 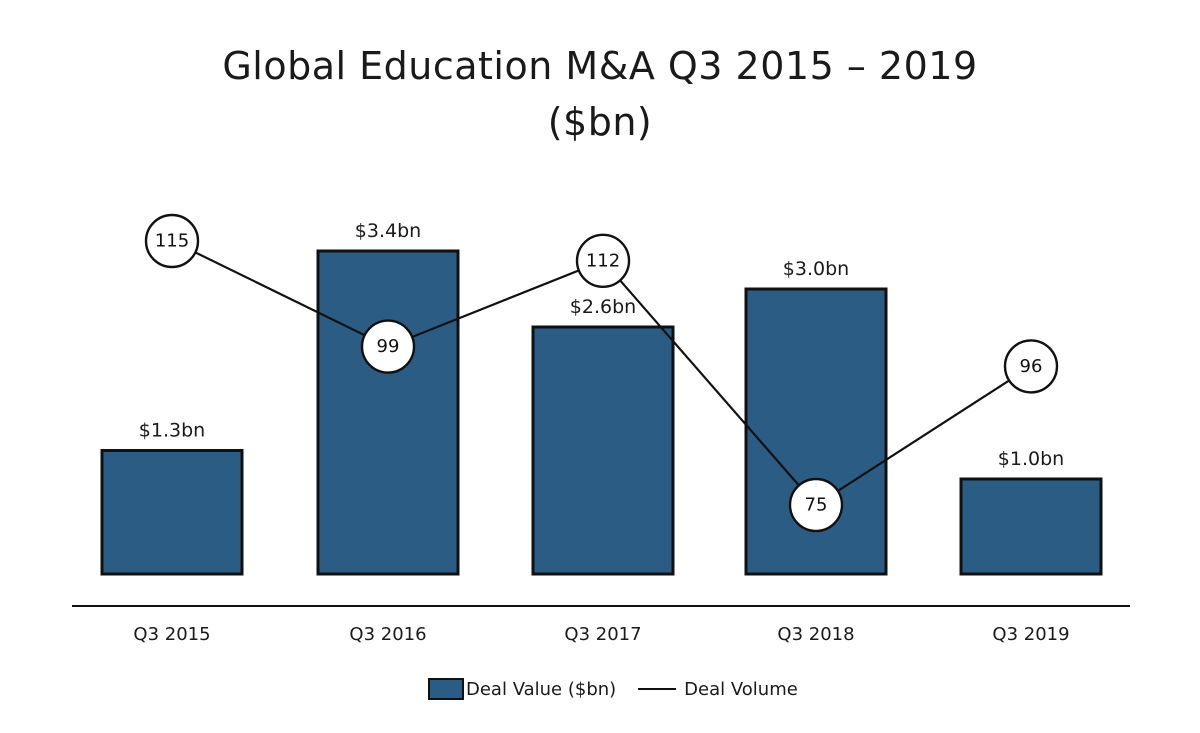 I want to click on x-tick-q3-2015: Q3 2015, so click(x=171, y=634).